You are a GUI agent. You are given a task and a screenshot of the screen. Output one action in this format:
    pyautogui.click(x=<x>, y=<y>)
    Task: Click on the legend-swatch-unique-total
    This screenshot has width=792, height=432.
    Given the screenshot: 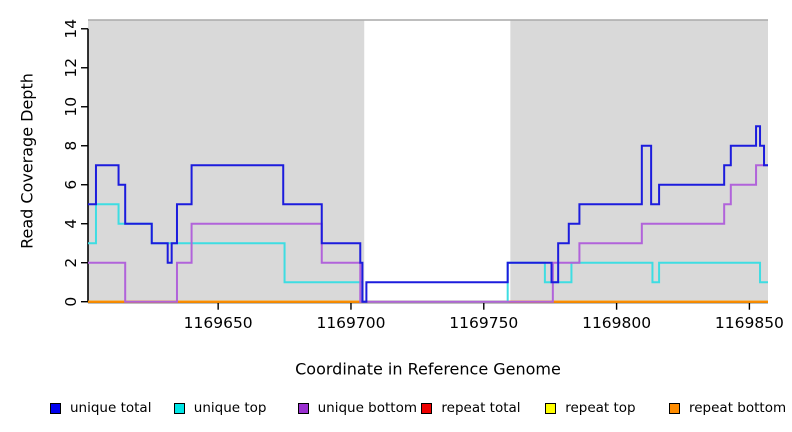 What is the action you would take?
    pyautogui.click(x=55, y=408)
    